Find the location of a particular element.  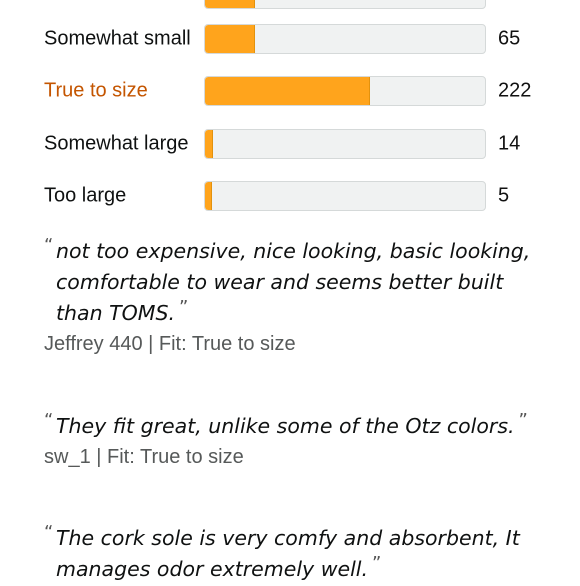

fit-row-true-to-size: True to size 222 is located at coordinates (290, 91).